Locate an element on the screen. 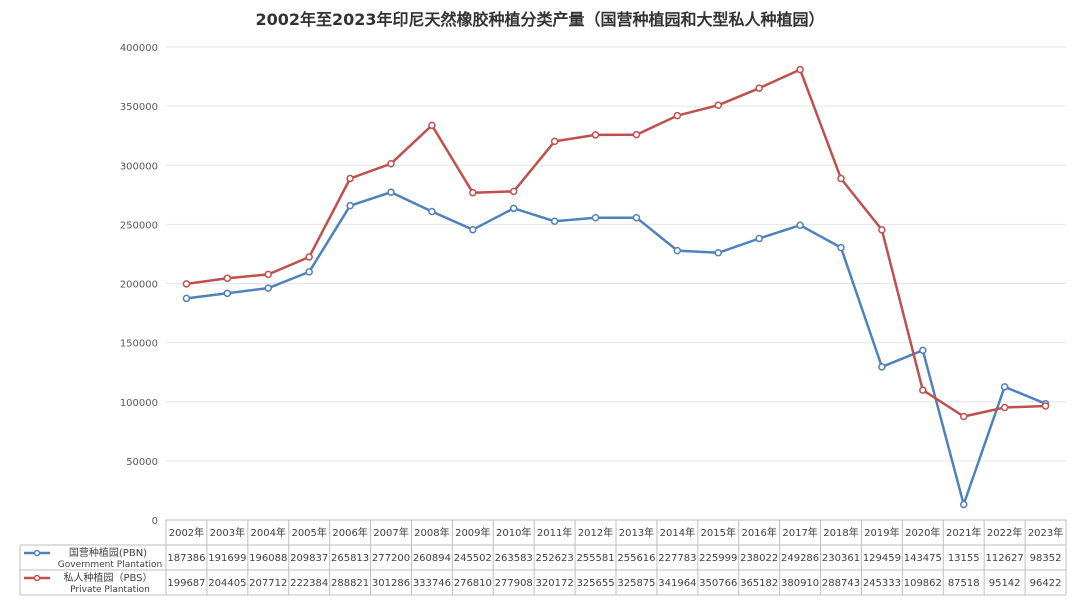 This screenshot has width=1080, height=612. x-tick-label: 2004年 is located at coordinates (268, 532).